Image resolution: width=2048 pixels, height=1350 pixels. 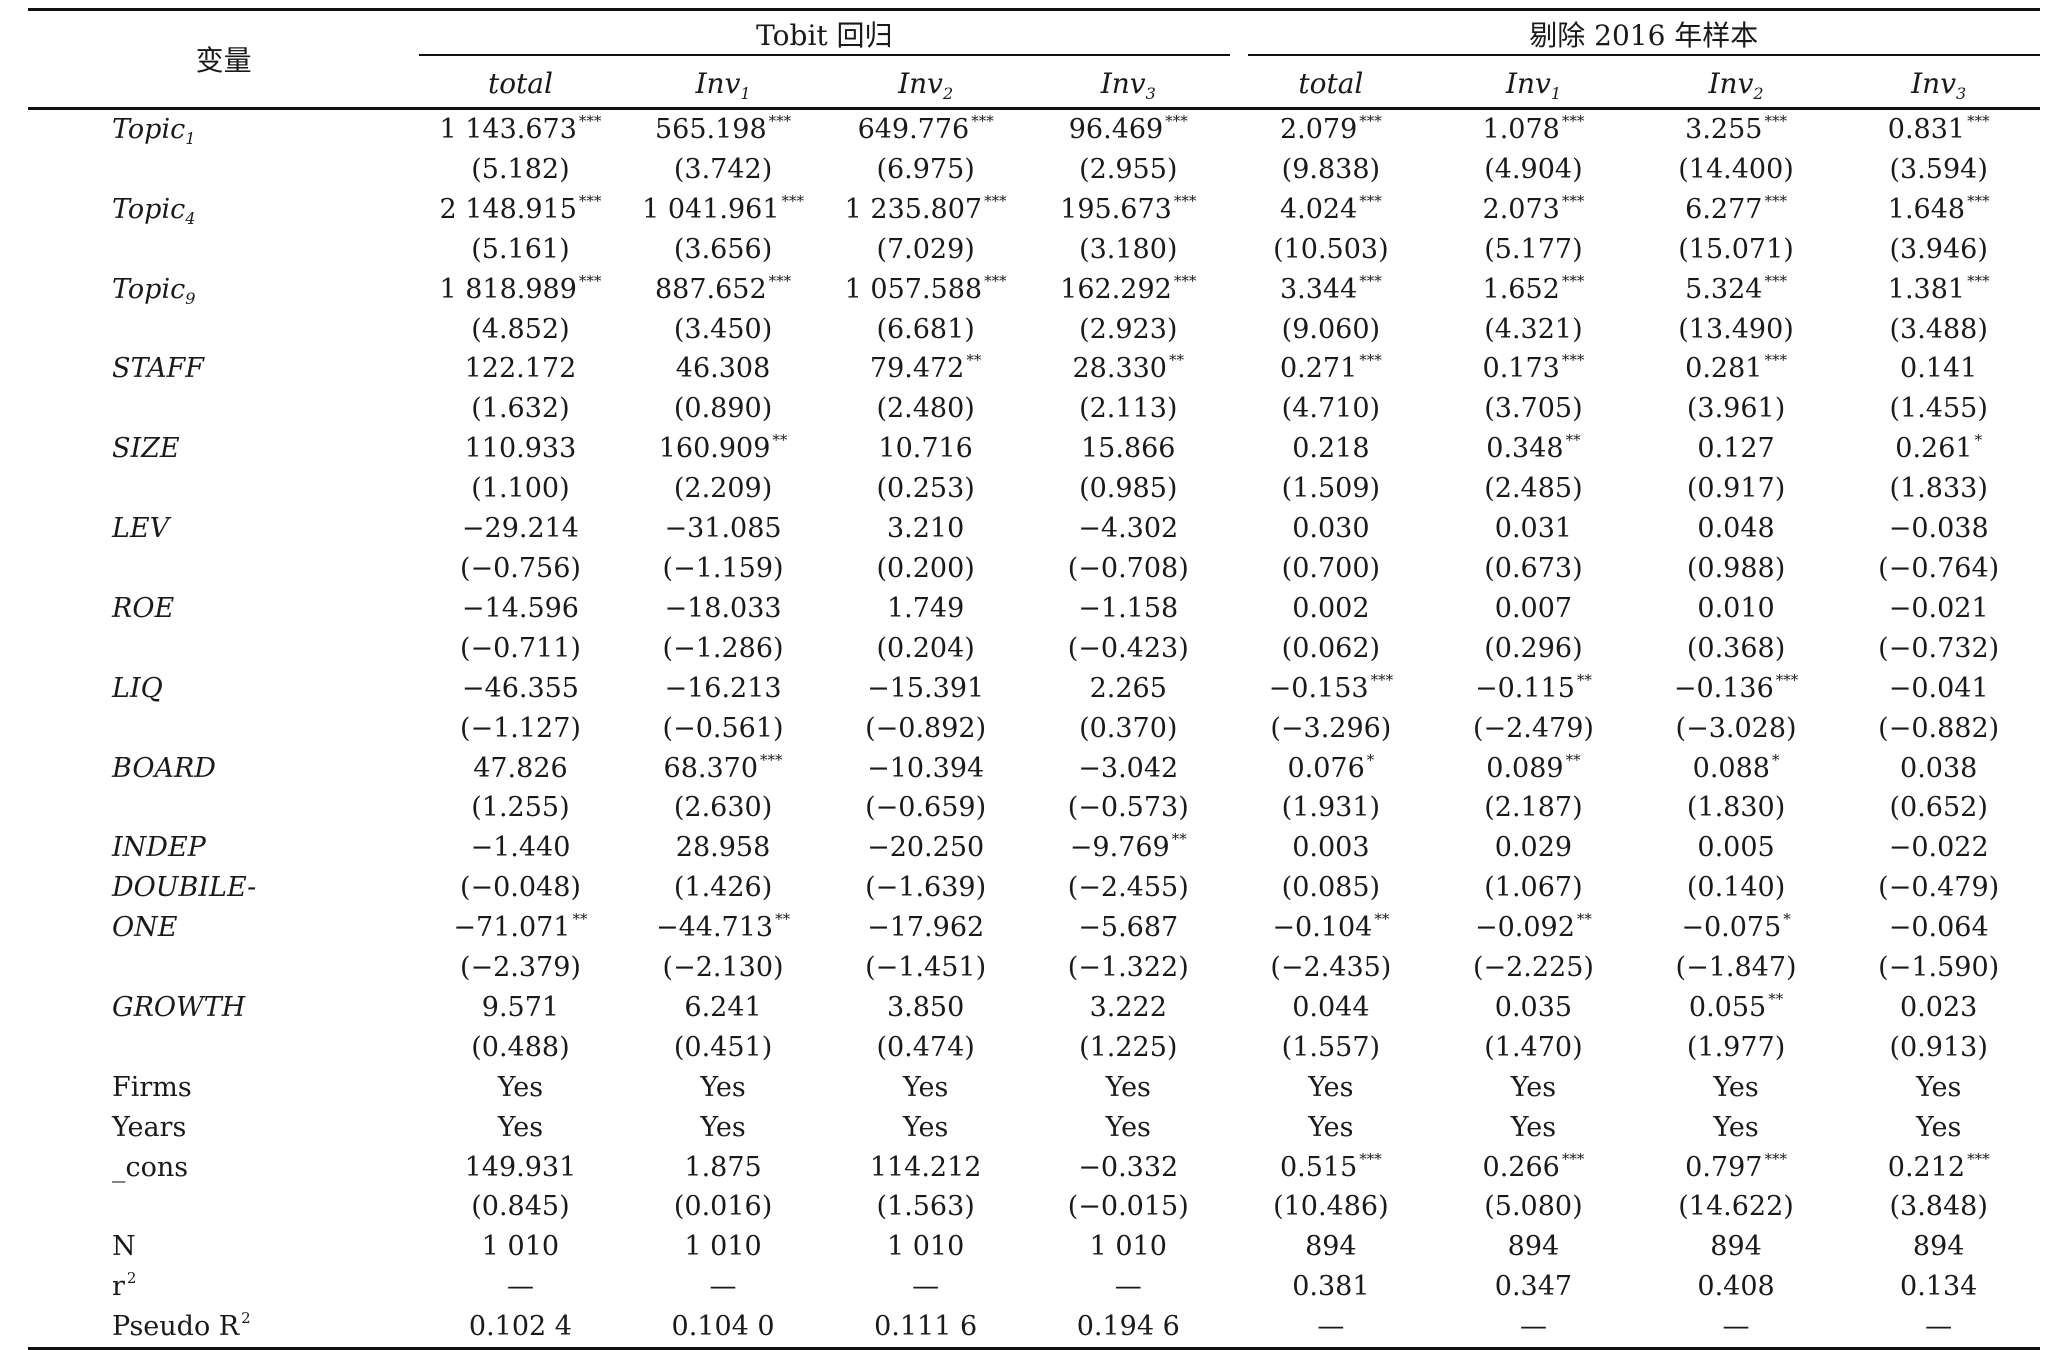 What do you see at coordinates (1736, 330) in the screenshot?
I see `table-cell: (13.490)` at bounding box center [1736, 330].